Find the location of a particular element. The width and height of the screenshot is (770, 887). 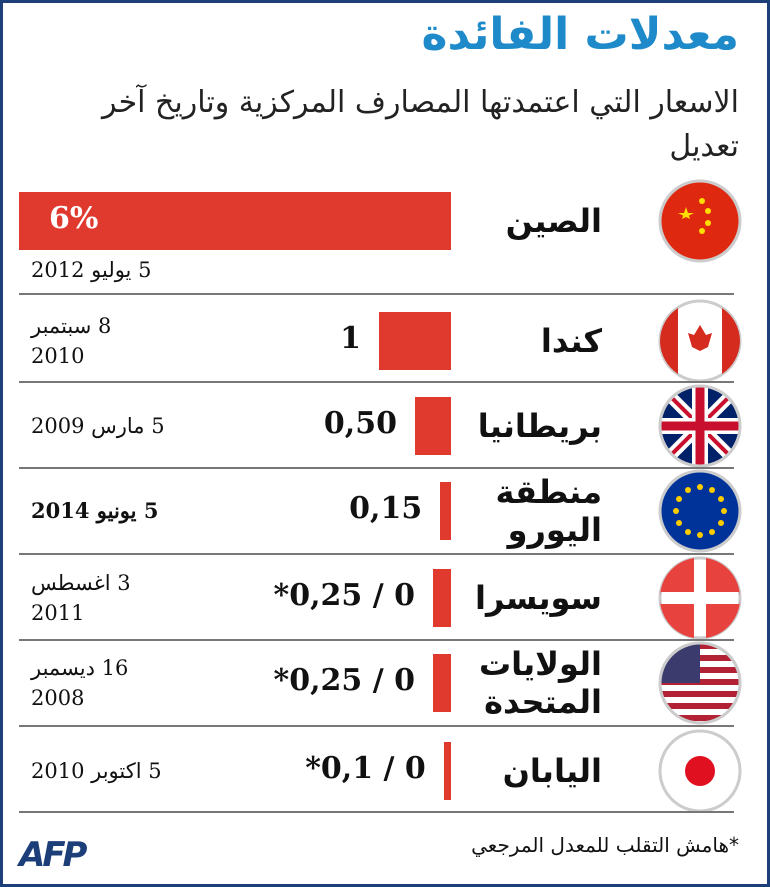

flags is located at coordinates (700, 496).